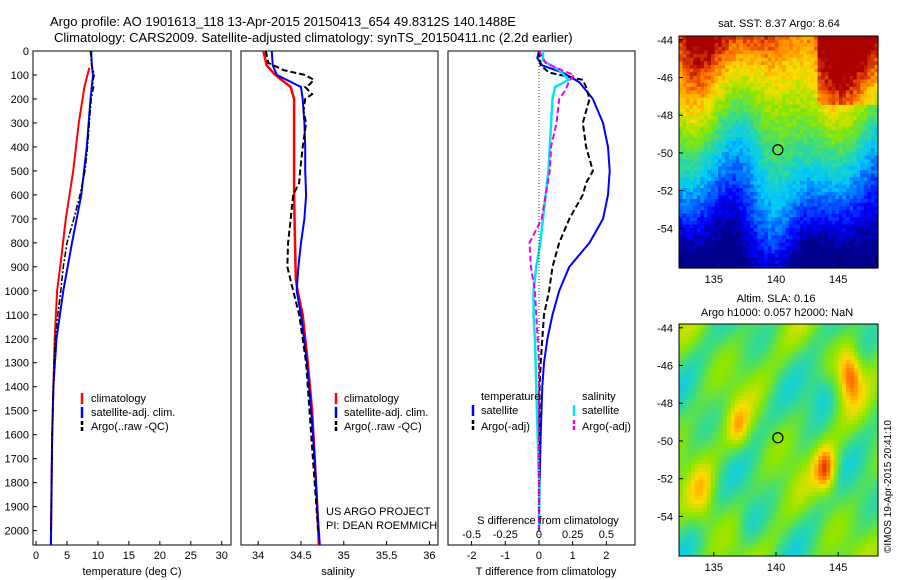 Image resolution: width=900 pixels, height=580 pixels. I want to click on sla-map-title: Altim. SLA: 0.16, so click(776, 299).